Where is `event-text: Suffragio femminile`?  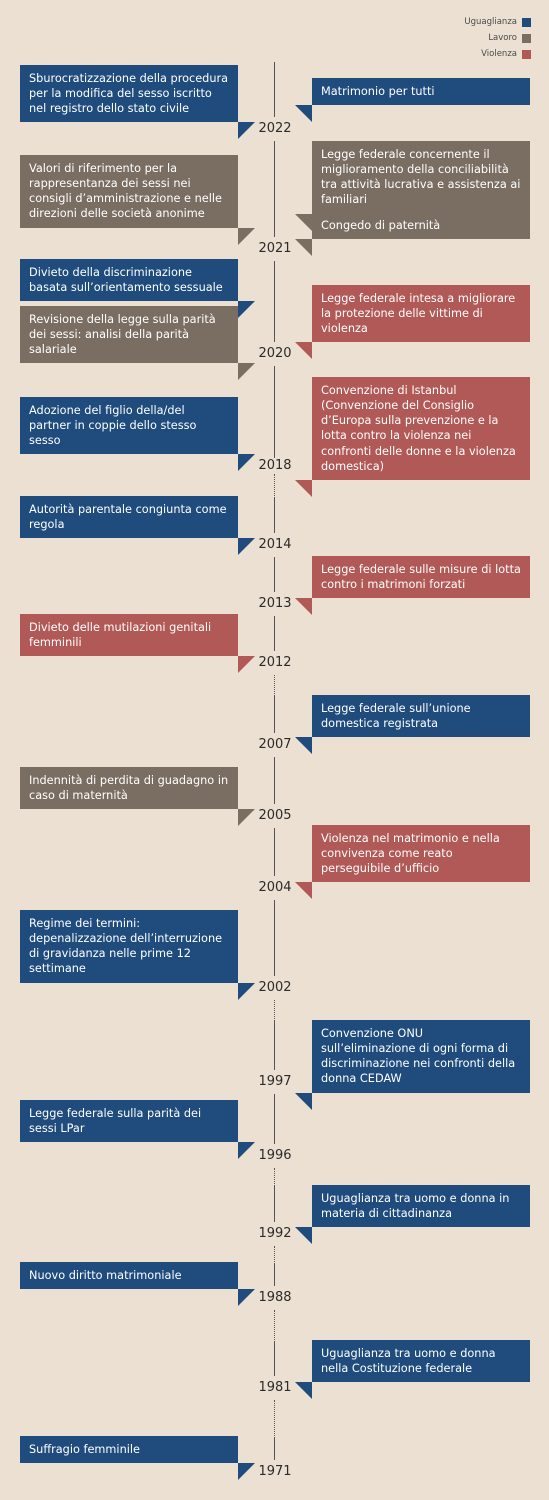
event-text: Suffragio femminile is located at coordinates (84, 1449).